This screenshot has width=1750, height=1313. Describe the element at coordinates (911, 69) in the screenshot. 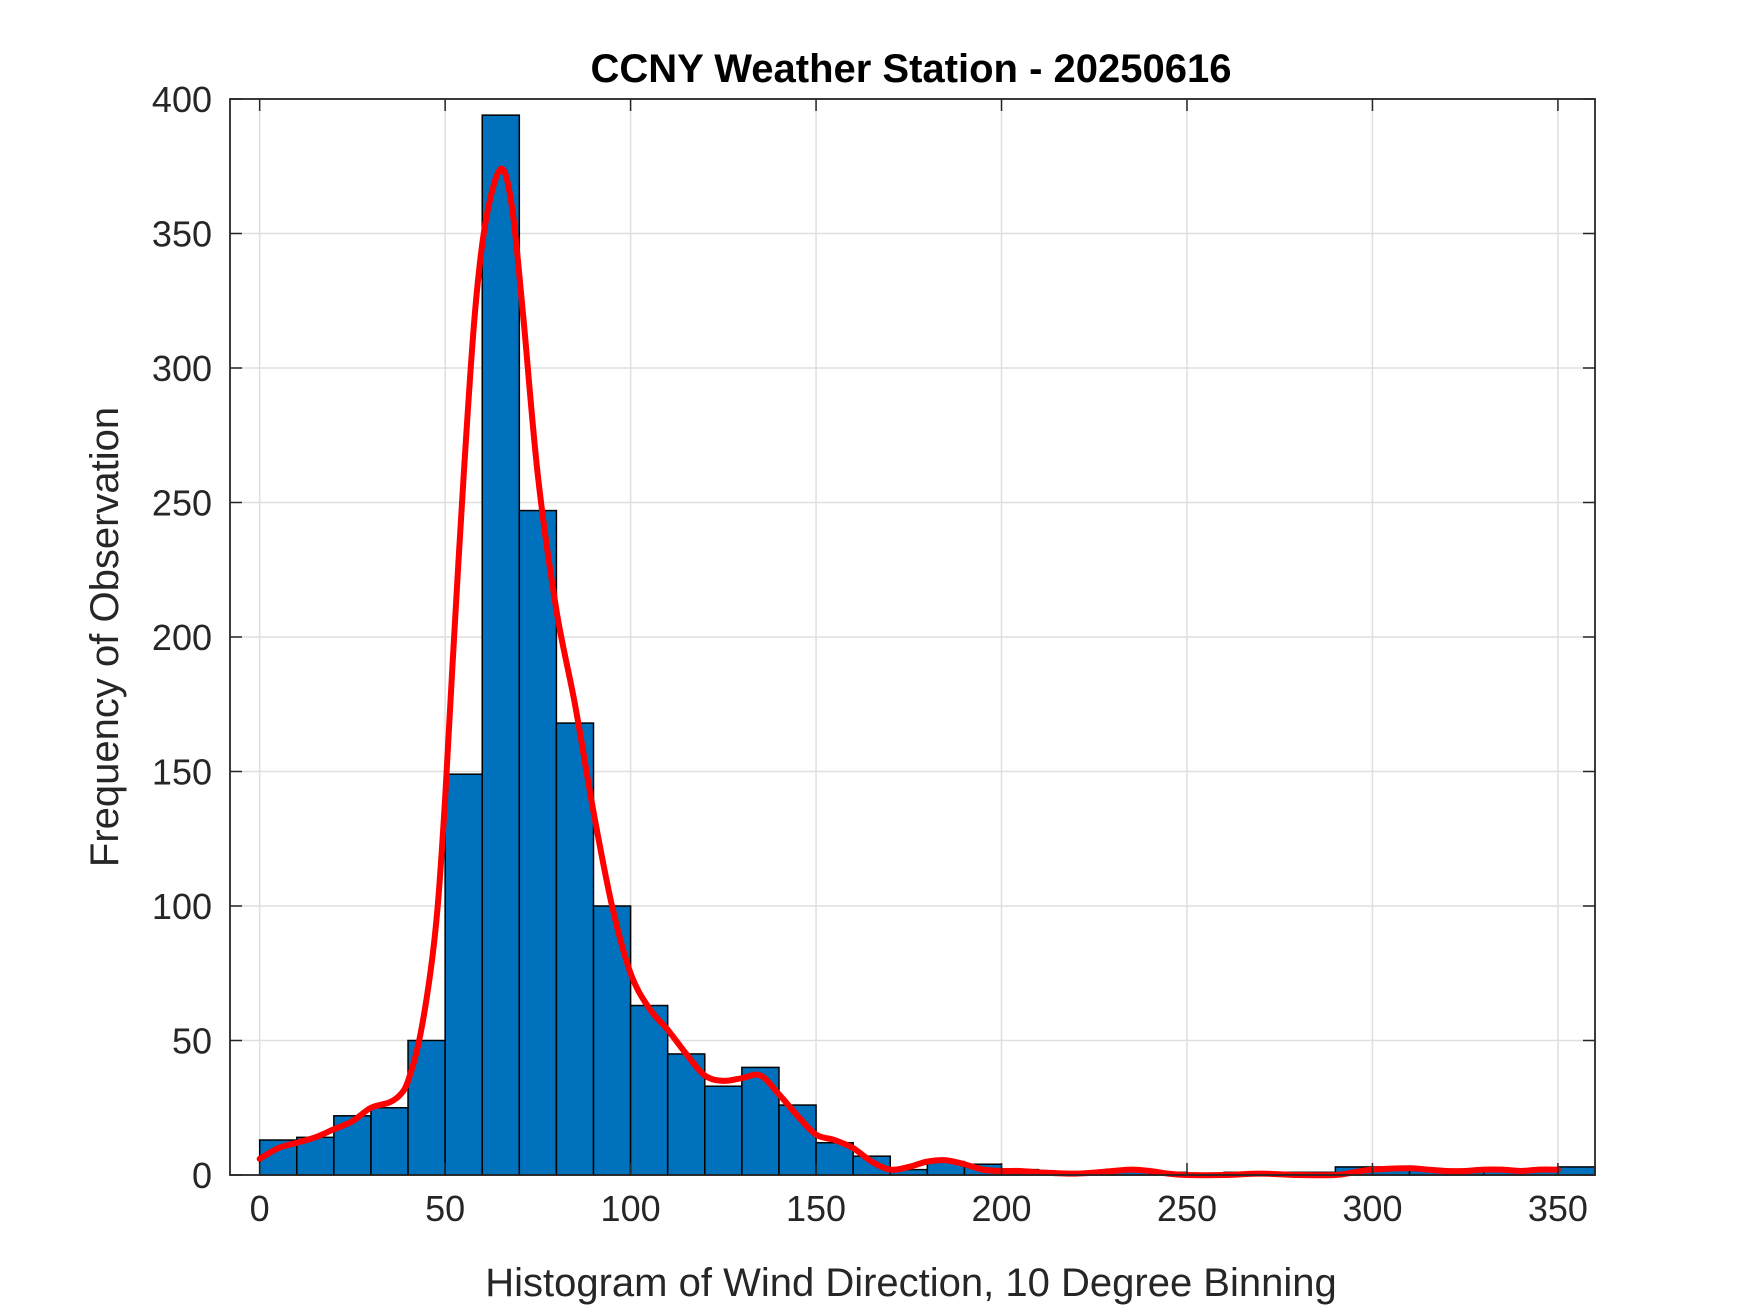

I see `chart-title: CCNY Weather Station - 20250616` at that location.